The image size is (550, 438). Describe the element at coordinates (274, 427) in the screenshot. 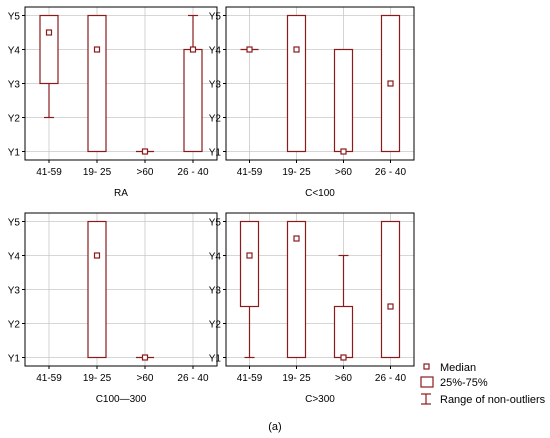

I see `figure-caption: (a)` at that location.